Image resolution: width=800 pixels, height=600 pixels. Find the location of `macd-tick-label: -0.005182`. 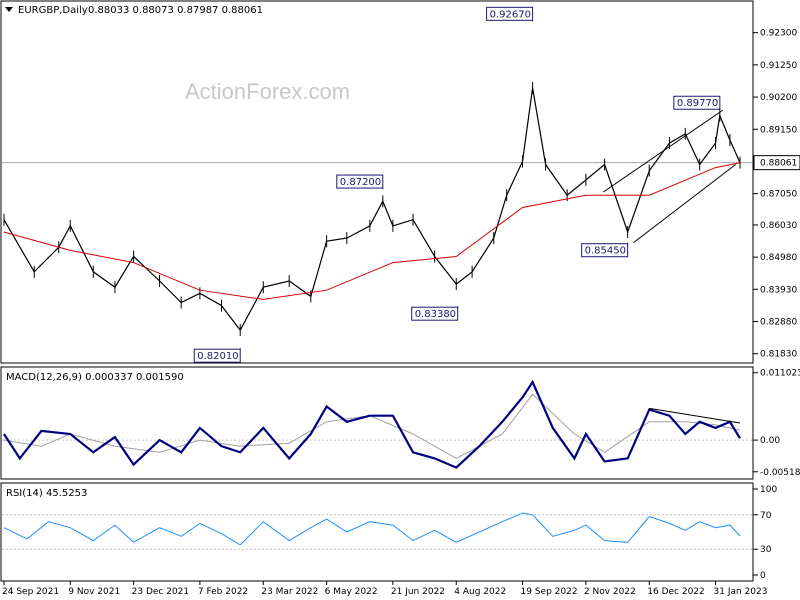

macd-tick-label: -0.005182 is located at coordinates (780, 473).